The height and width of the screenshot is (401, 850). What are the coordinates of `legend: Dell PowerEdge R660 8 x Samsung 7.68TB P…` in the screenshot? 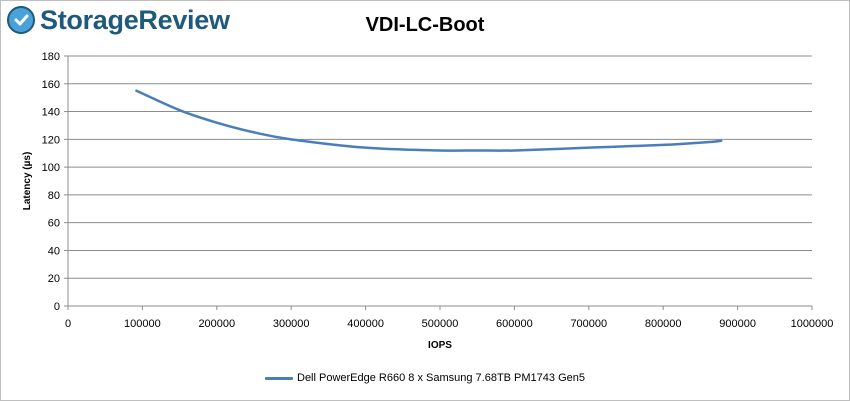 It's located at (425, 378).